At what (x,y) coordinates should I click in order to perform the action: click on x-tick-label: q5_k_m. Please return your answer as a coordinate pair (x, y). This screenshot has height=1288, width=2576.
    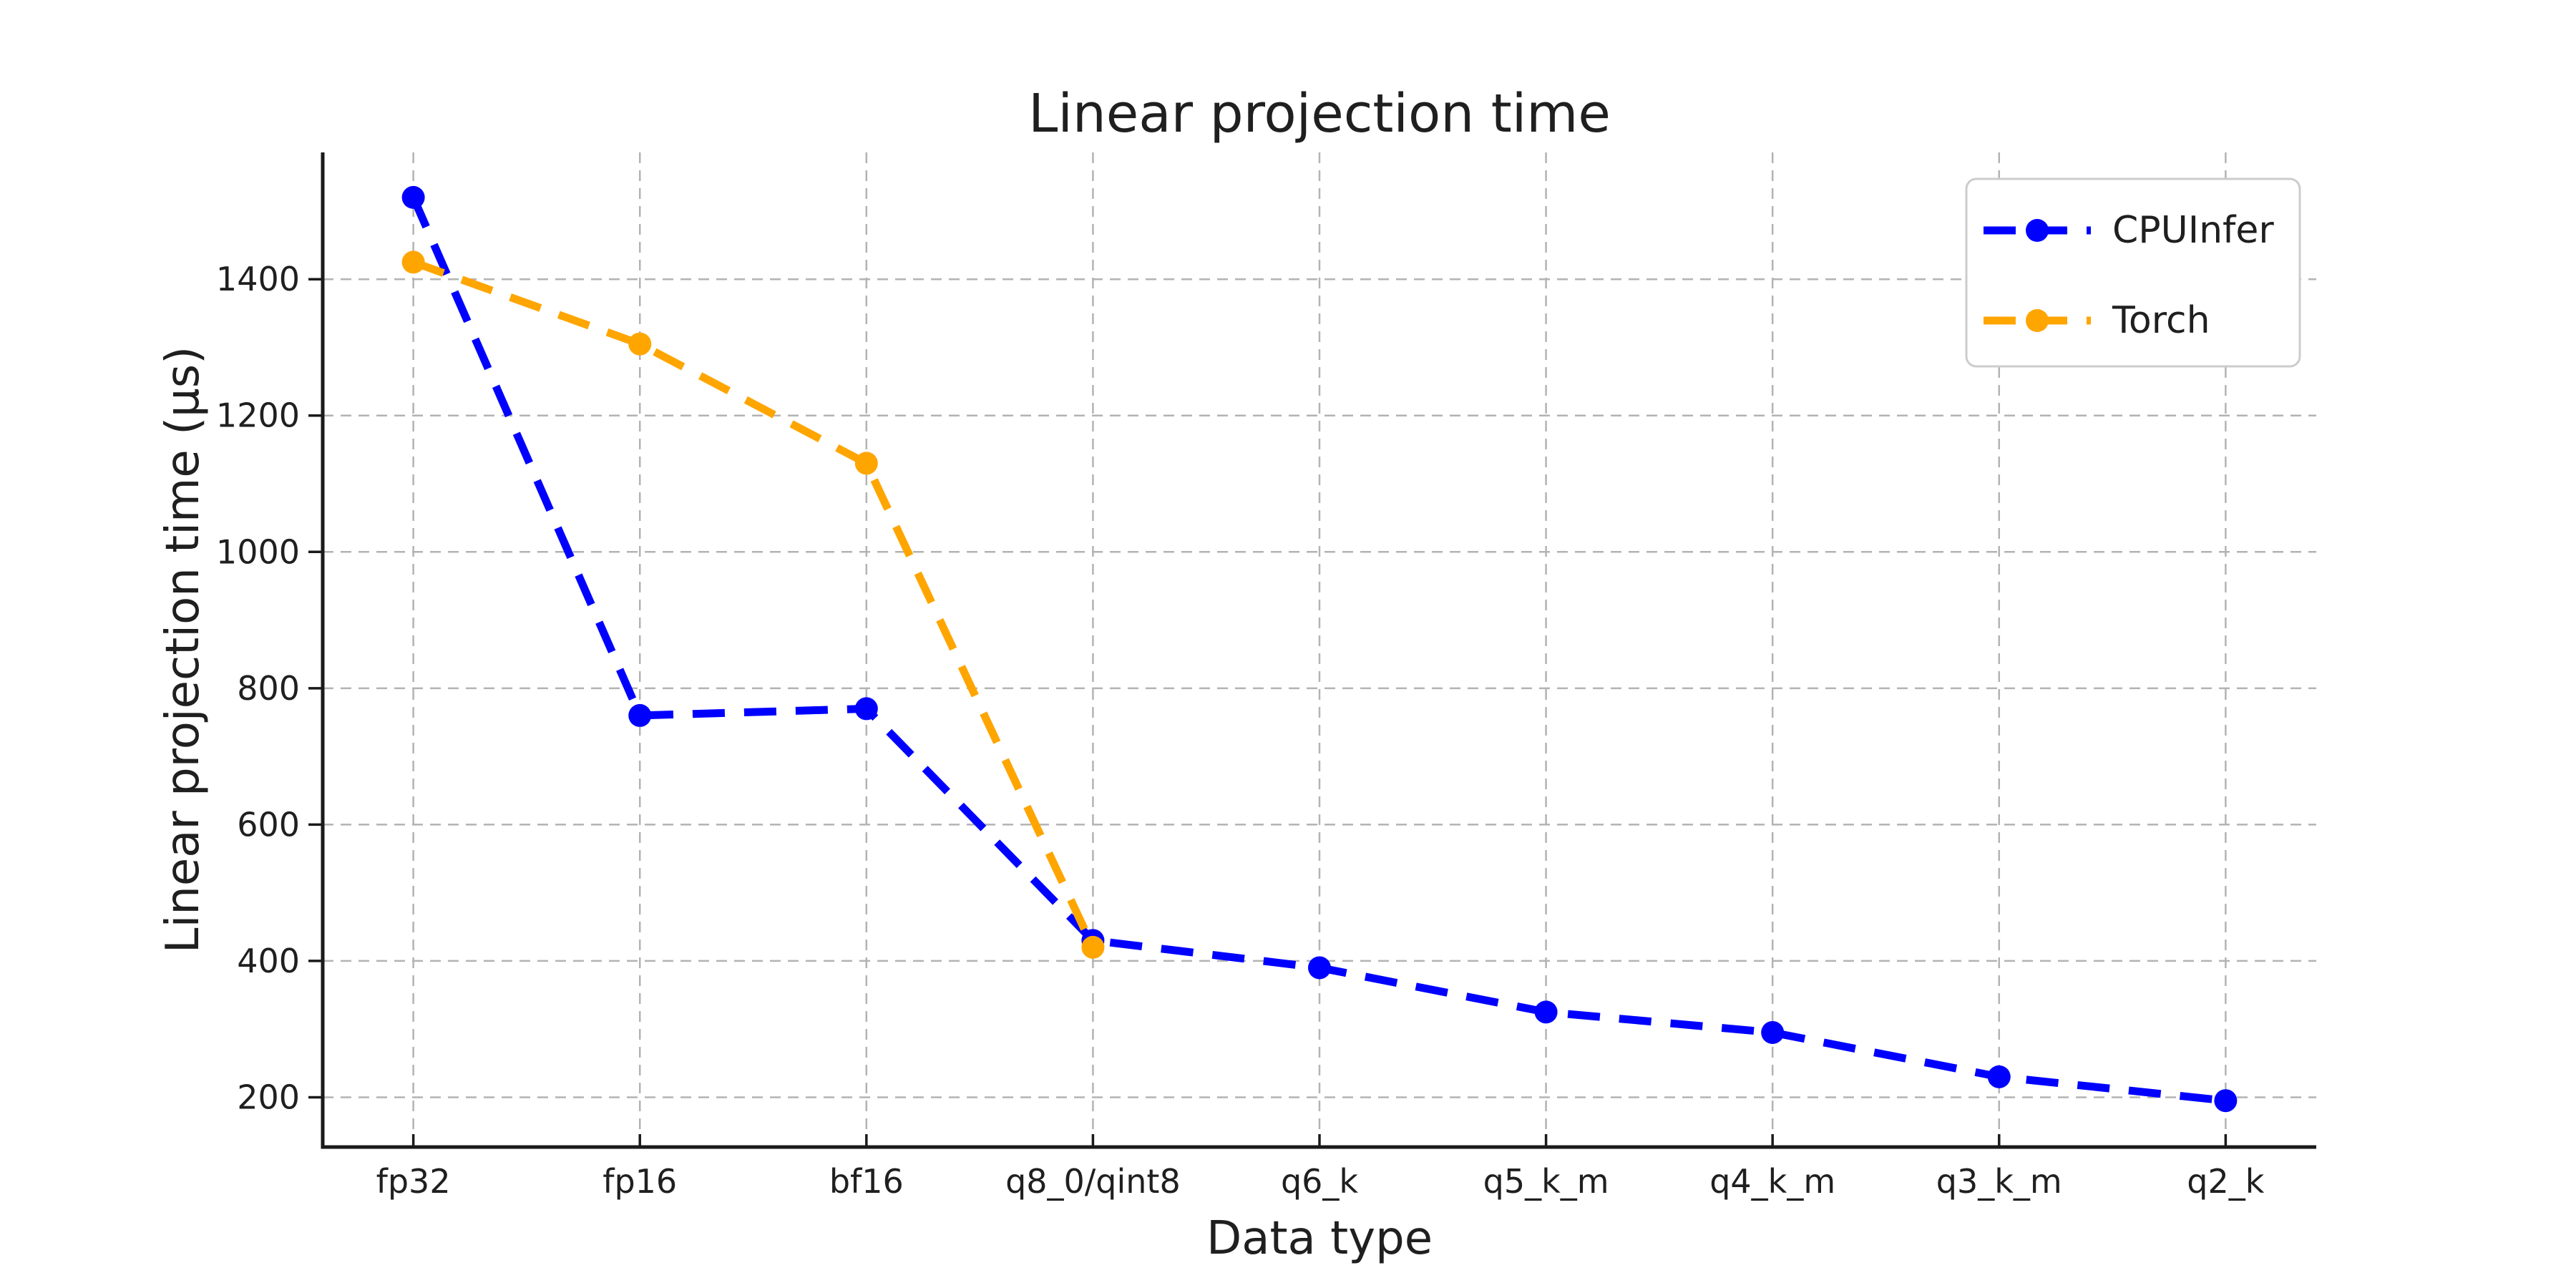
    Looking at the image, I should click on (1546, 1181).